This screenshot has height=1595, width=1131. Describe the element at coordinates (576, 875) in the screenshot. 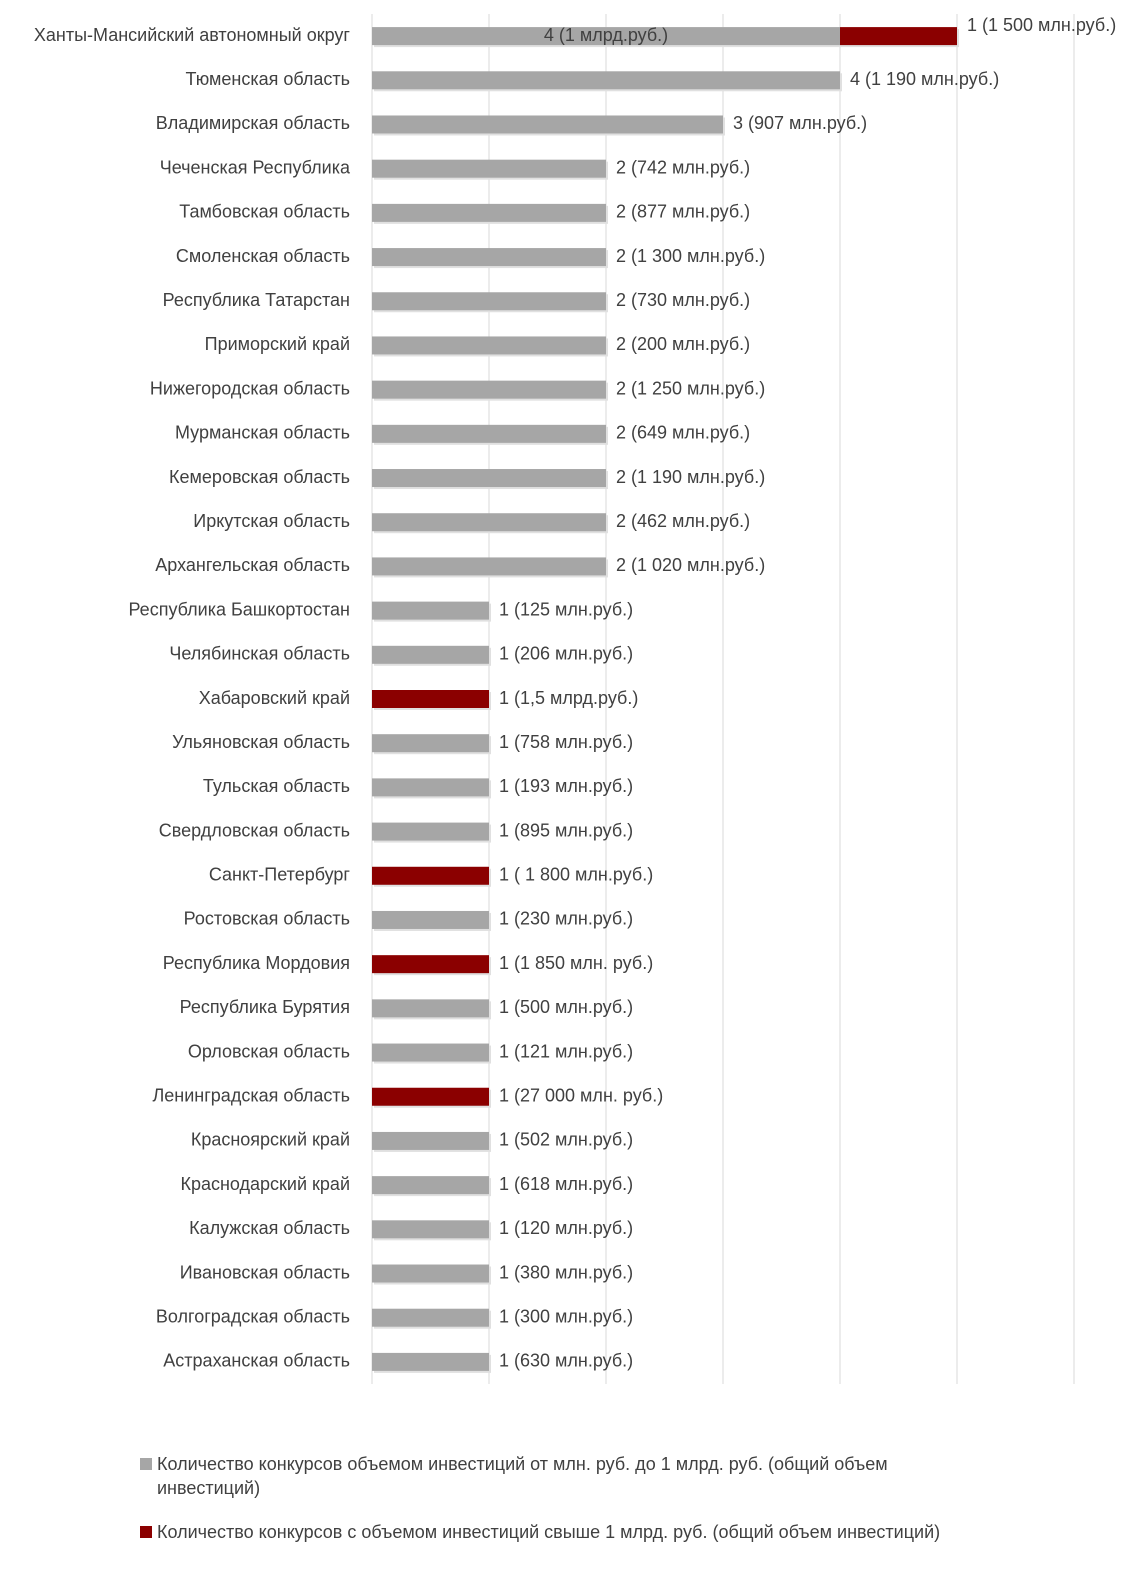

I see `data-label: 1 ( 1 800 млн.руб.)` at that location.